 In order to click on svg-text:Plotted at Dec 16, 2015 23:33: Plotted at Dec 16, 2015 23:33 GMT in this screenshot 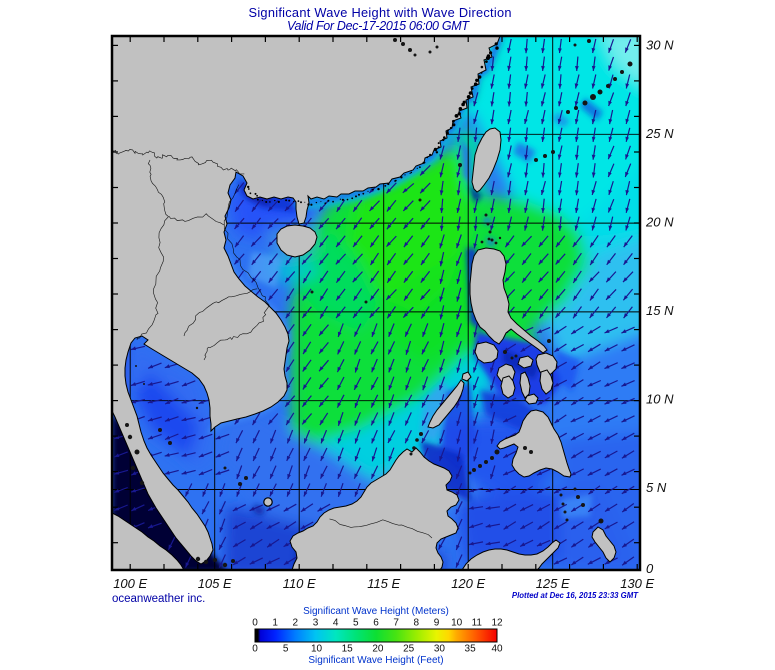, I will do `click(575, 595)`.